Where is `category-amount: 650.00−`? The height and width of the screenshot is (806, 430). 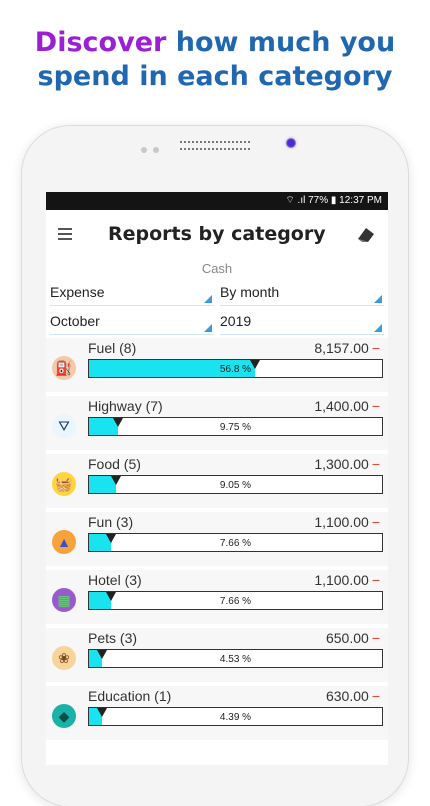
category-amount: 650.00− is located at coordinates (353, 638).